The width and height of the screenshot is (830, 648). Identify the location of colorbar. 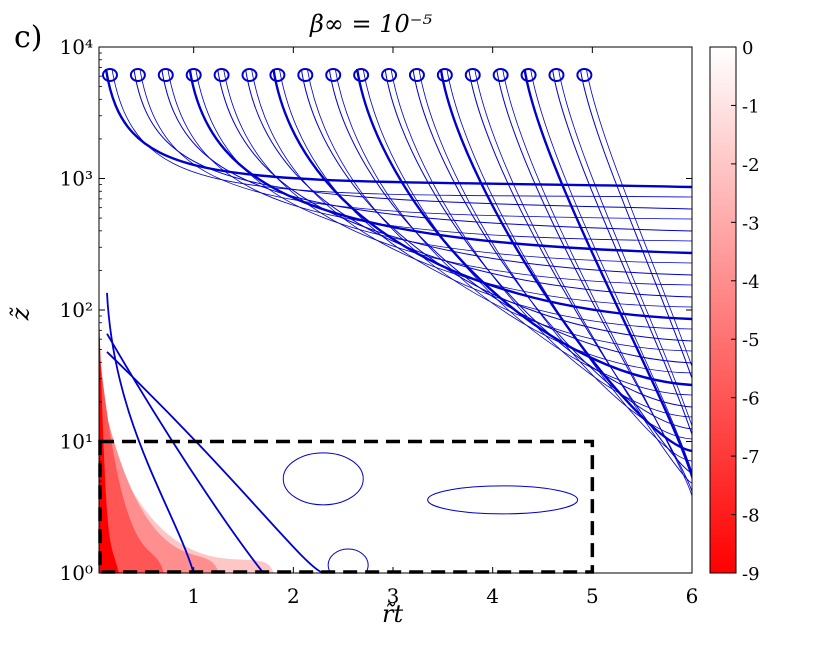
(723, 310).